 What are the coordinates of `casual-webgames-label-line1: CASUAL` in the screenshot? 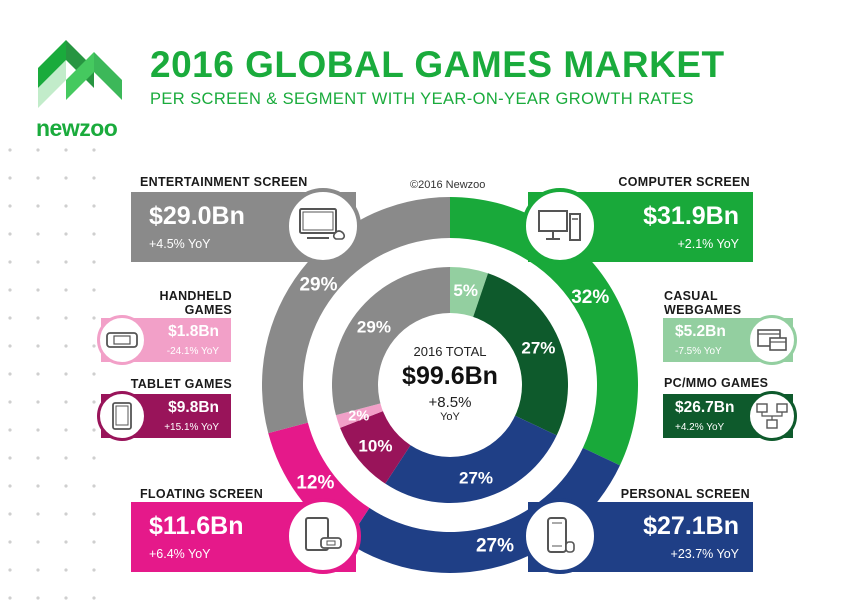 It's located at (691, 296).